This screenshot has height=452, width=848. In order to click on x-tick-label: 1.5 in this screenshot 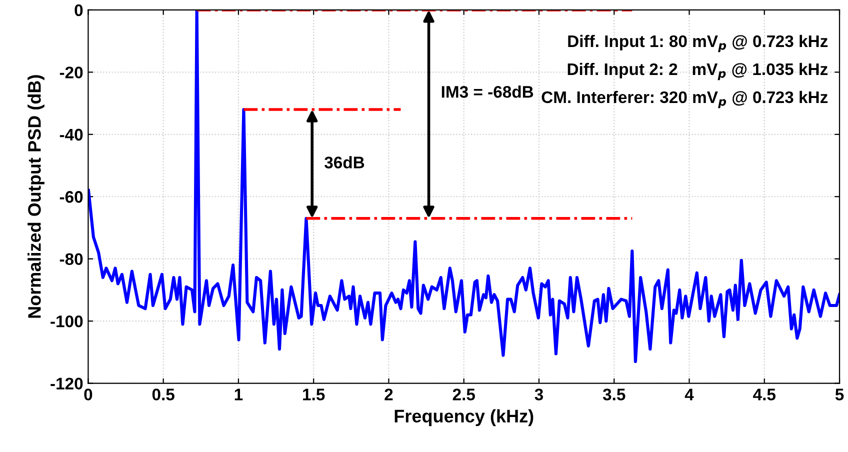, I will do `click(314, 394)`.